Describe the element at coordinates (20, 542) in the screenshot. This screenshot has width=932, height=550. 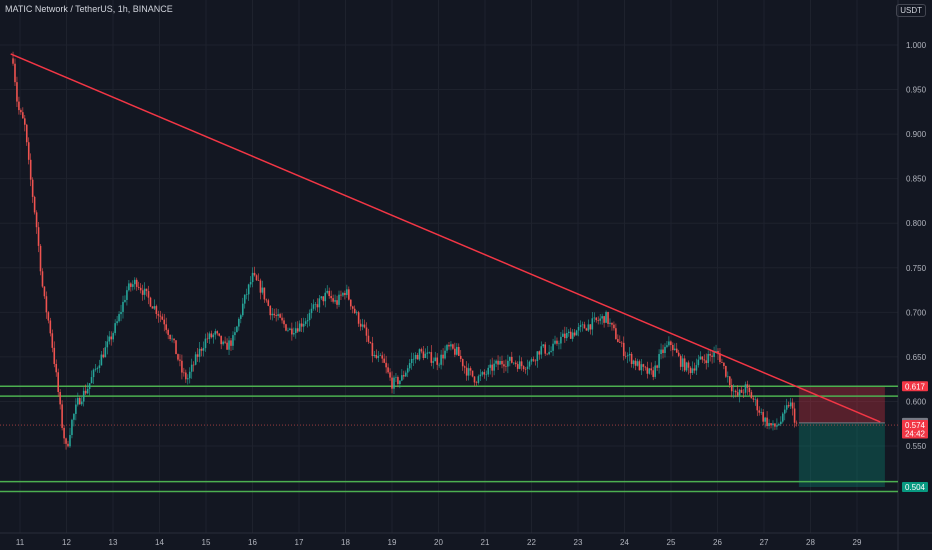
I see `x-tick-label: 11` at that location.